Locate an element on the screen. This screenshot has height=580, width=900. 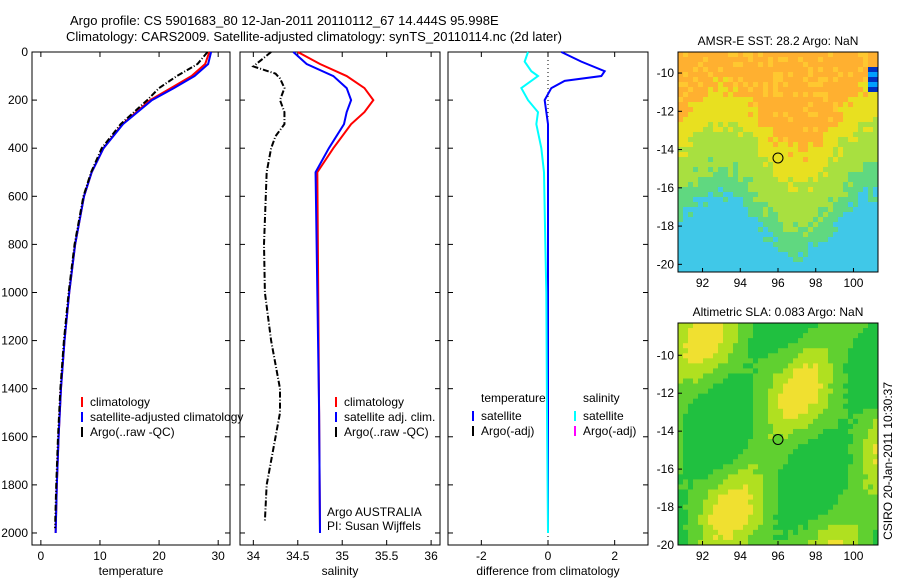
y-tick-label: -20 is located at coordinates (666, 545).